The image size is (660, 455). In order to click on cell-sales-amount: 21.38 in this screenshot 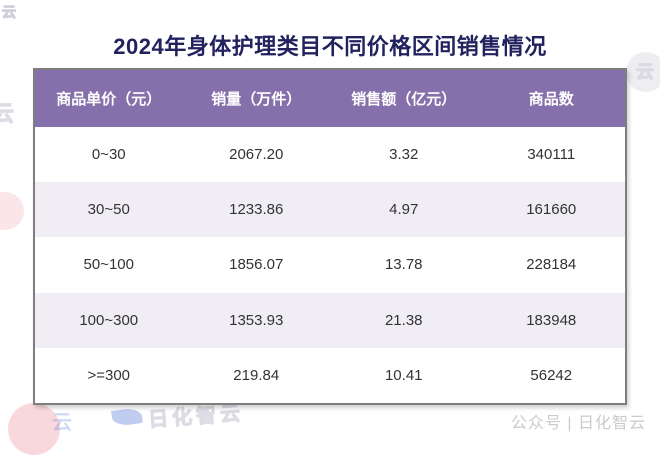, I will do `click(403, 320)`.